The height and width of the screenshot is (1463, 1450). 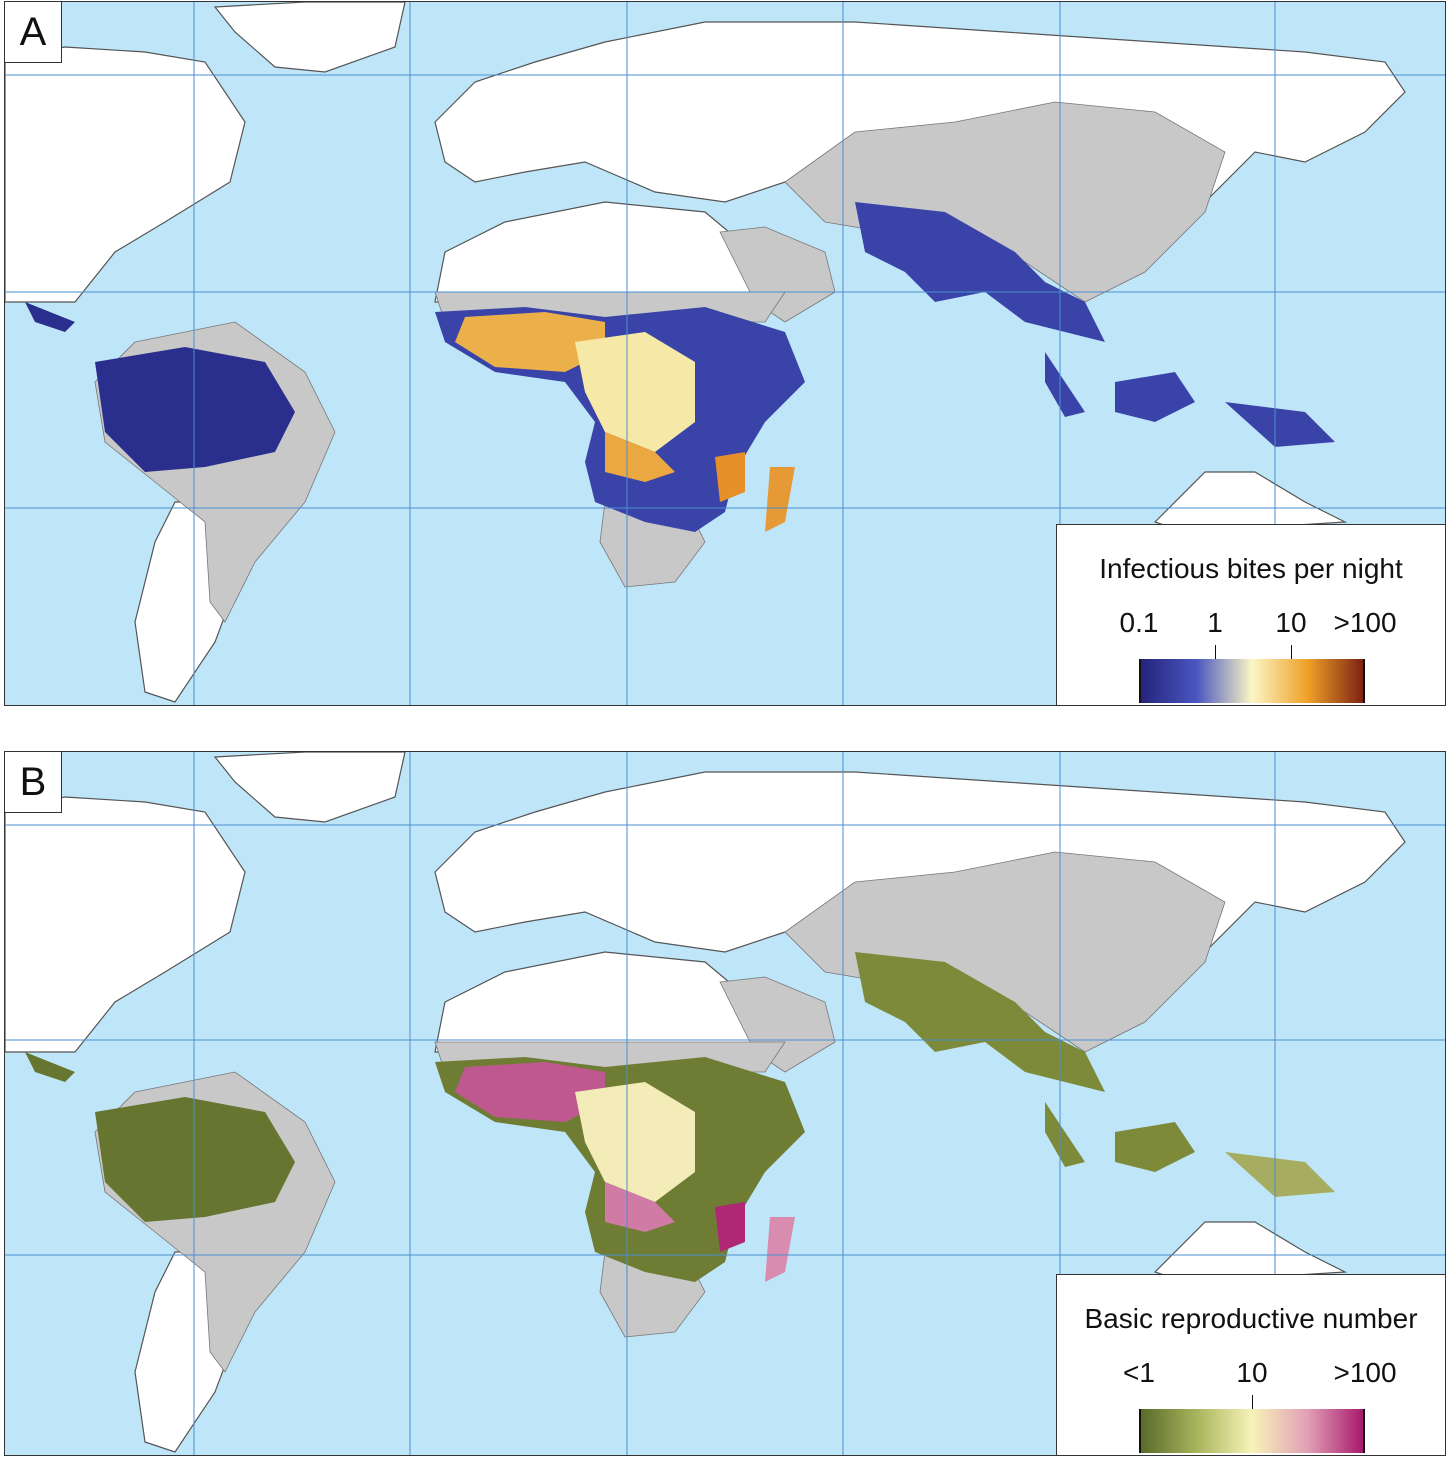 What do you see at coordinates (1251, 568) in the screenshot?
I see `legend-title: Infectious bites per night` at bounding box center [1251, 568].